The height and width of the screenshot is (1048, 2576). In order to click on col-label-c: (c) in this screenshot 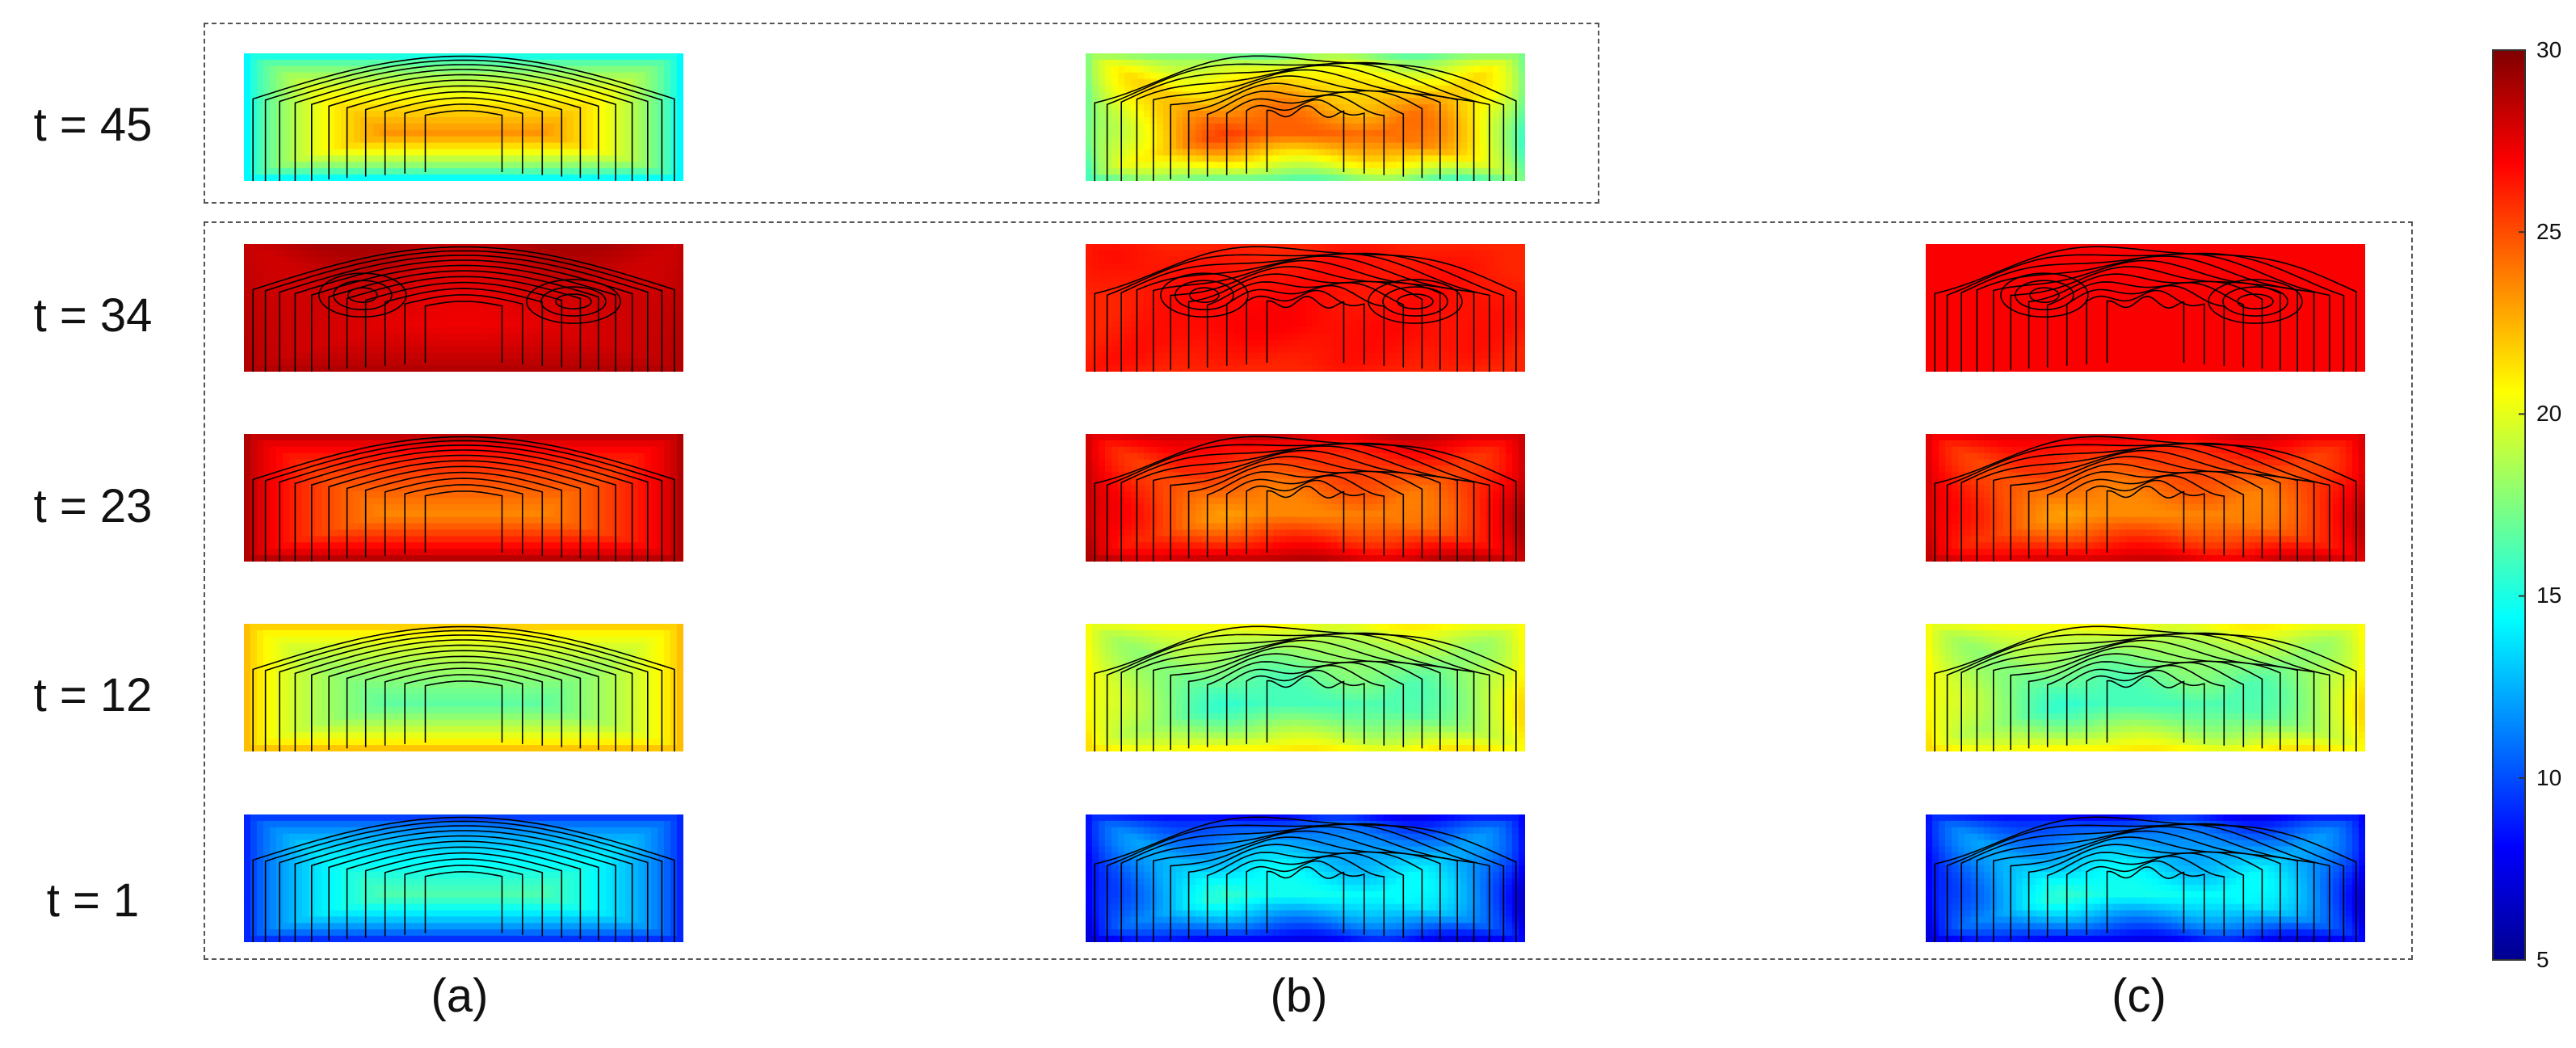, I will do `click(2139, 996)`.